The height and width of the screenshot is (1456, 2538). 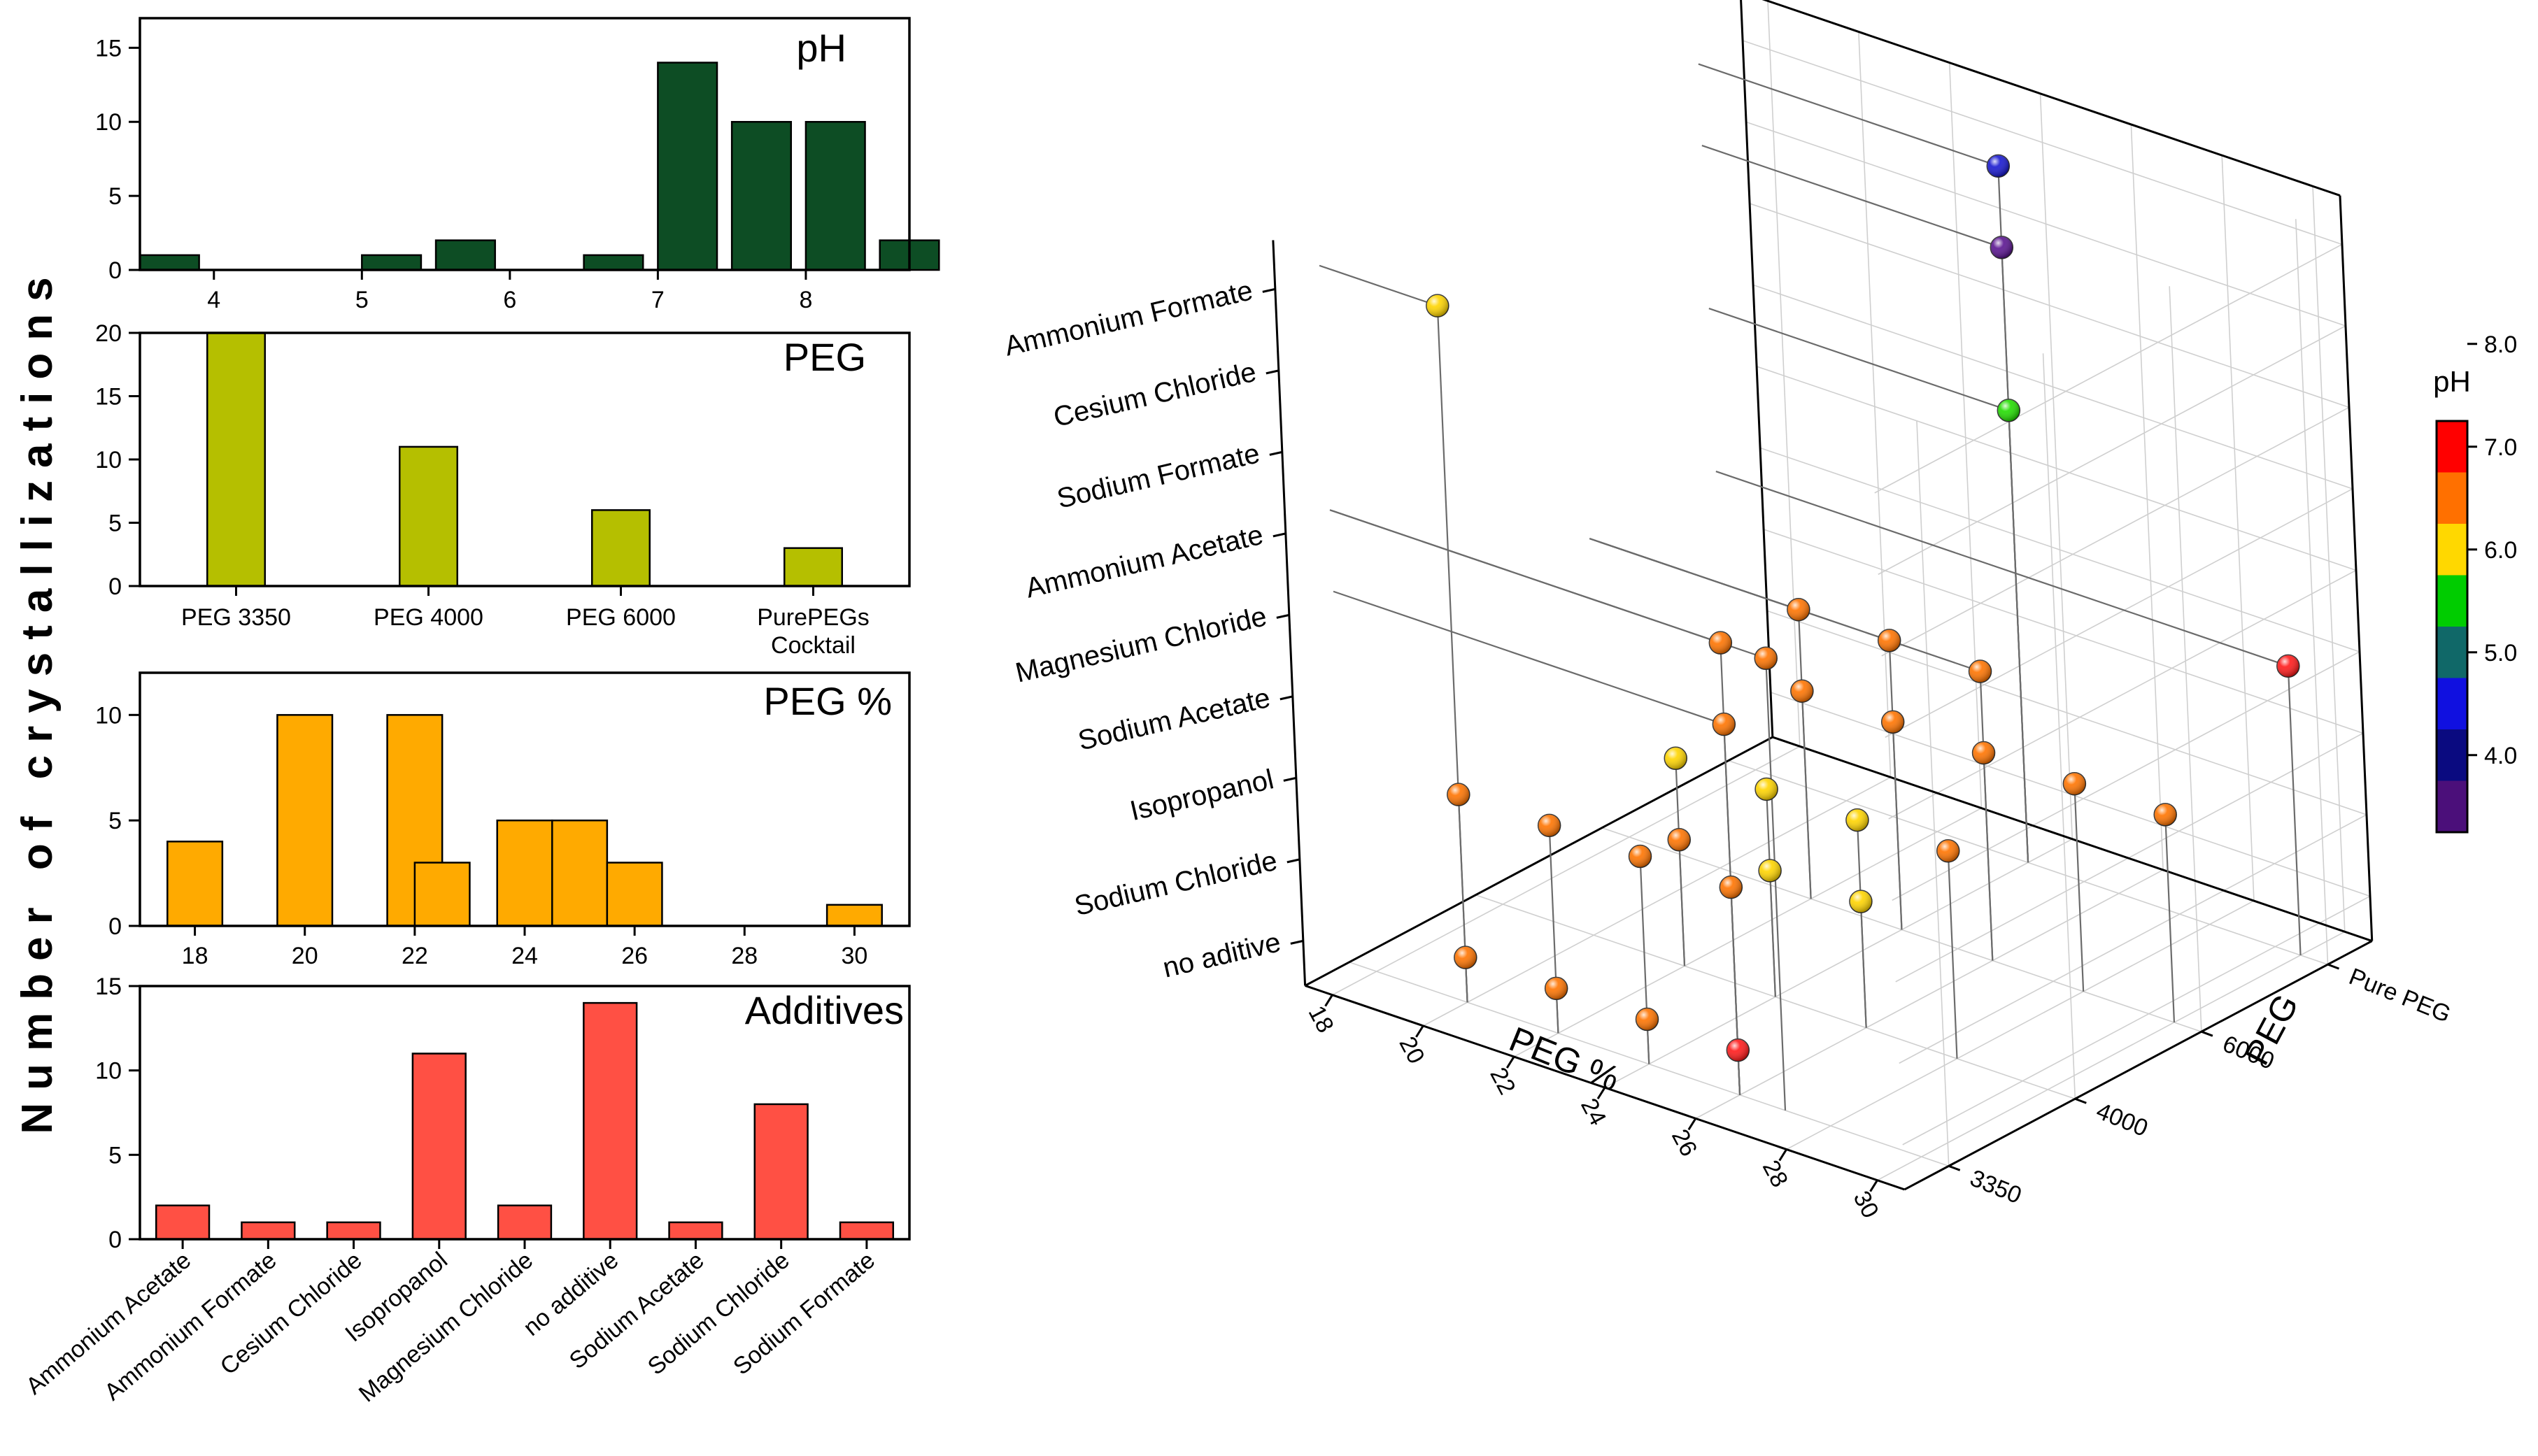 I want to click on ph-x-tick-label: 4, so click(x=213, y=300).